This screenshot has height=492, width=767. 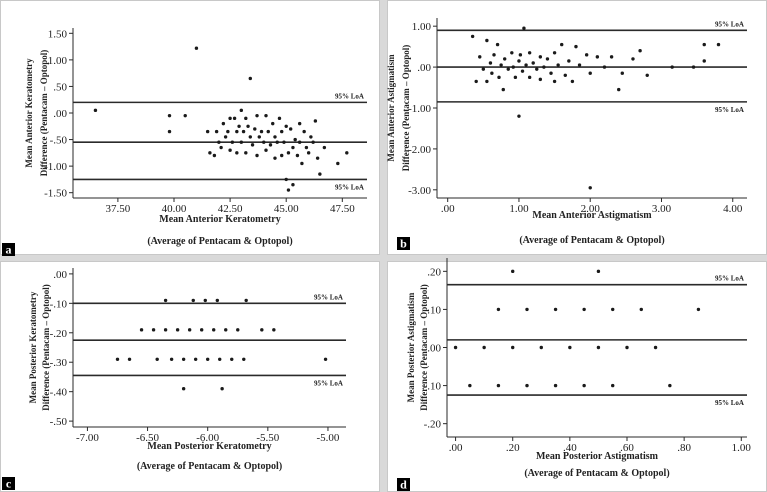 What do you see at coordinates (419, 191) in the screenshot?
I see `panel-b-ytick-label: -3.00` at bounding box center [419, 191].